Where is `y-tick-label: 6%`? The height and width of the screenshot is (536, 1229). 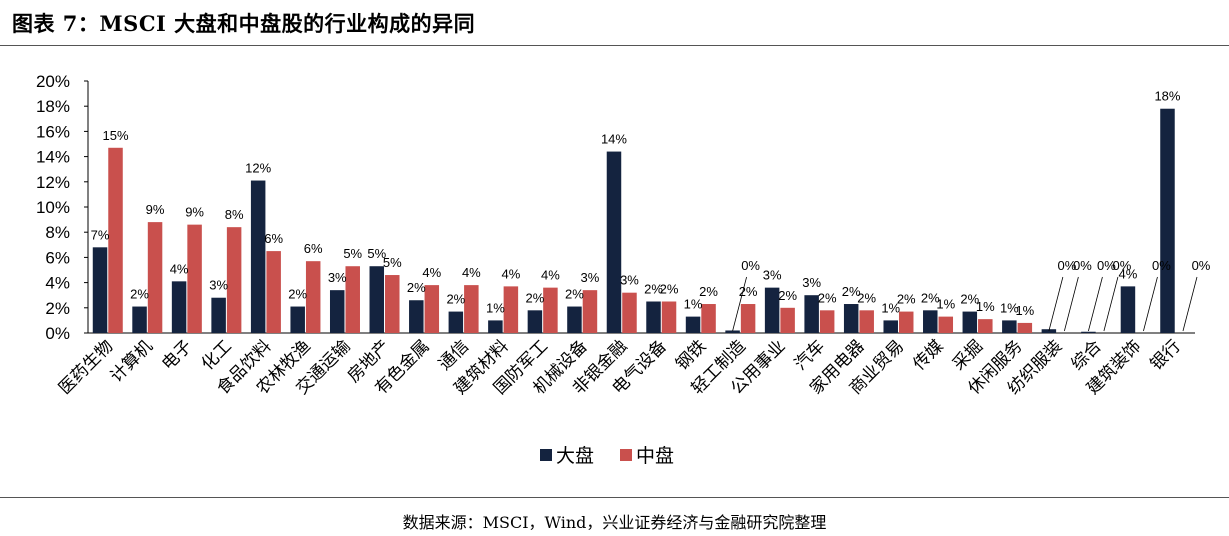
y-tick-label: 6% is located at coordinates (57, 257).